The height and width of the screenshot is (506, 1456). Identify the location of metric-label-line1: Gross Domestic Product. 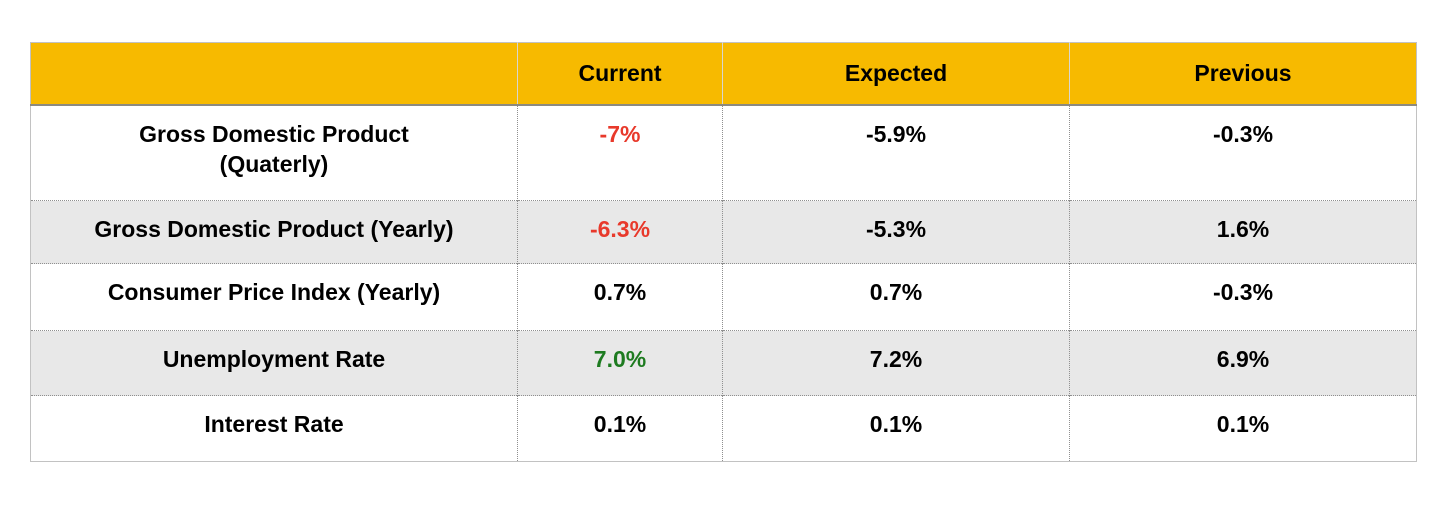
(274, 133).